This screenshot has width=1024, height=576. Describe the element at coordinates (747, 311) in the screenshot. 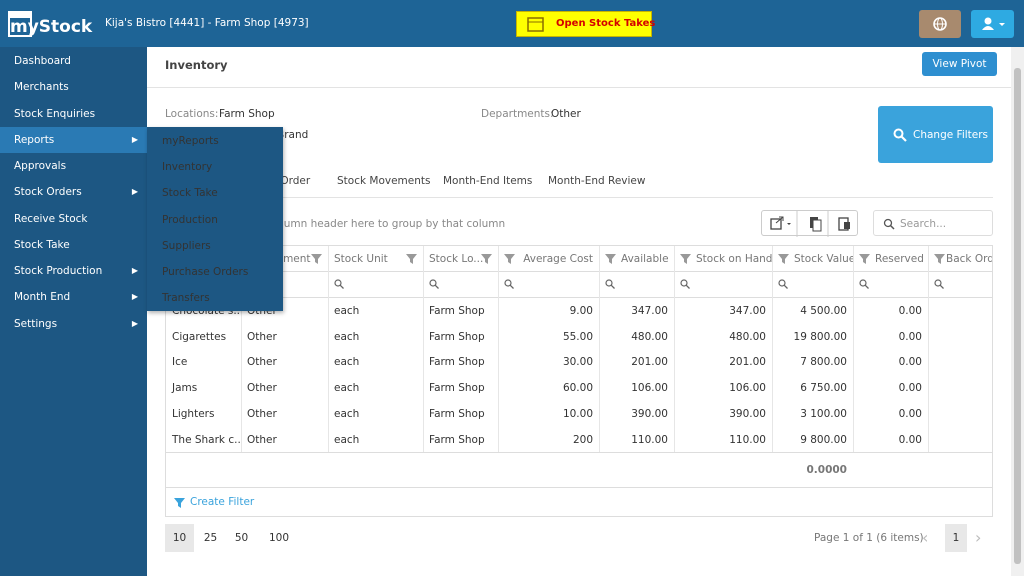

I see `cell: 347.00` at that location.